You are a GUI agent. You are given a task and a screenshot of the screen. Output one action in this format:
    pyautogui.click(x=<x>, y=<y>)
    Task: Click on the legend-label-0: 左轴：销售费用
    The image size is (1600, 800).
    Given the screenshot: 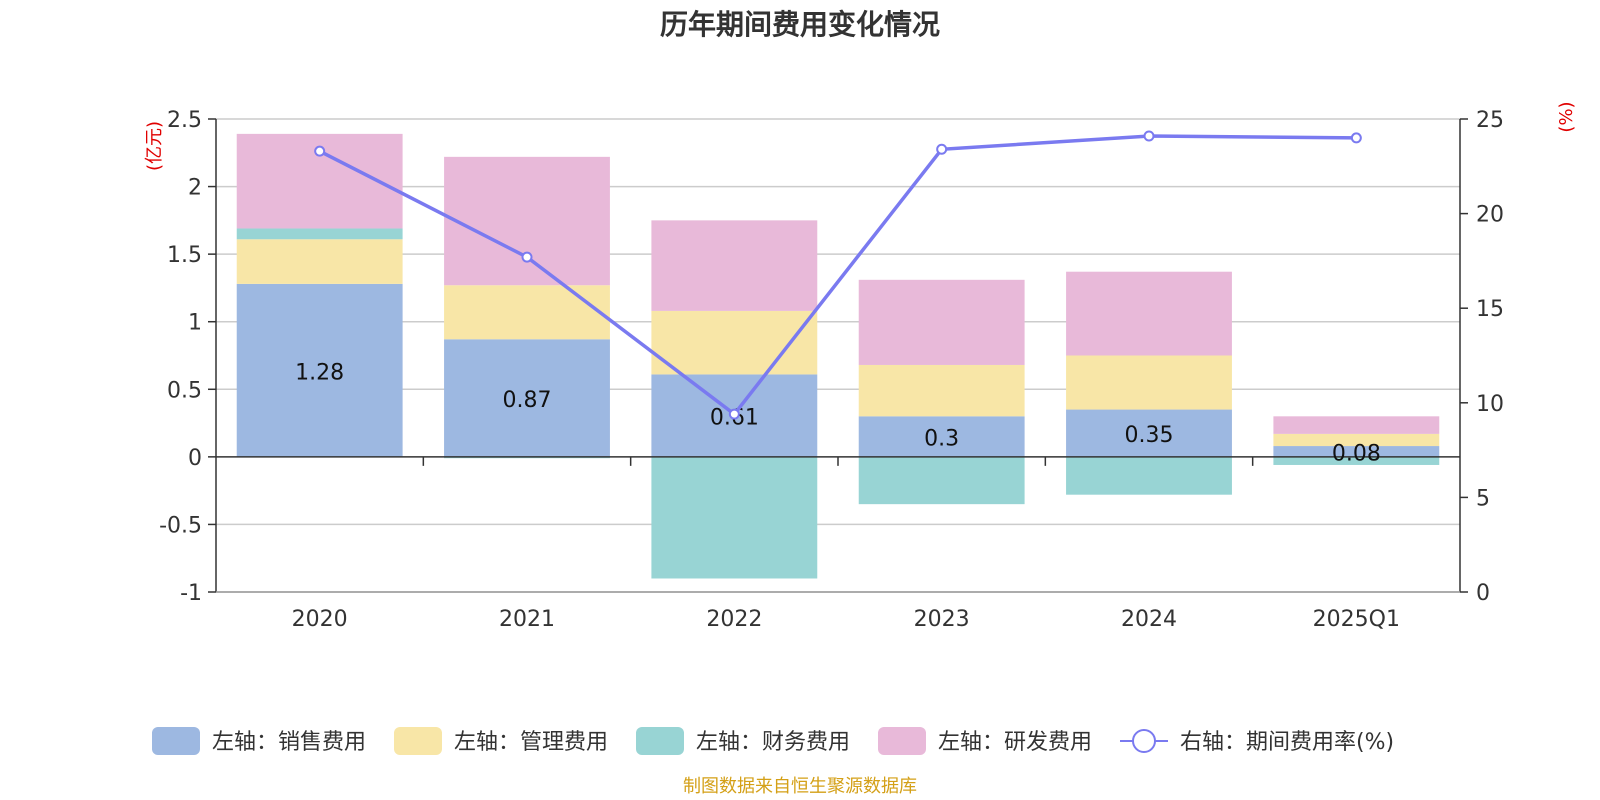 What is the action you would take?
    pyautogui.click(x=289, y=742)
    